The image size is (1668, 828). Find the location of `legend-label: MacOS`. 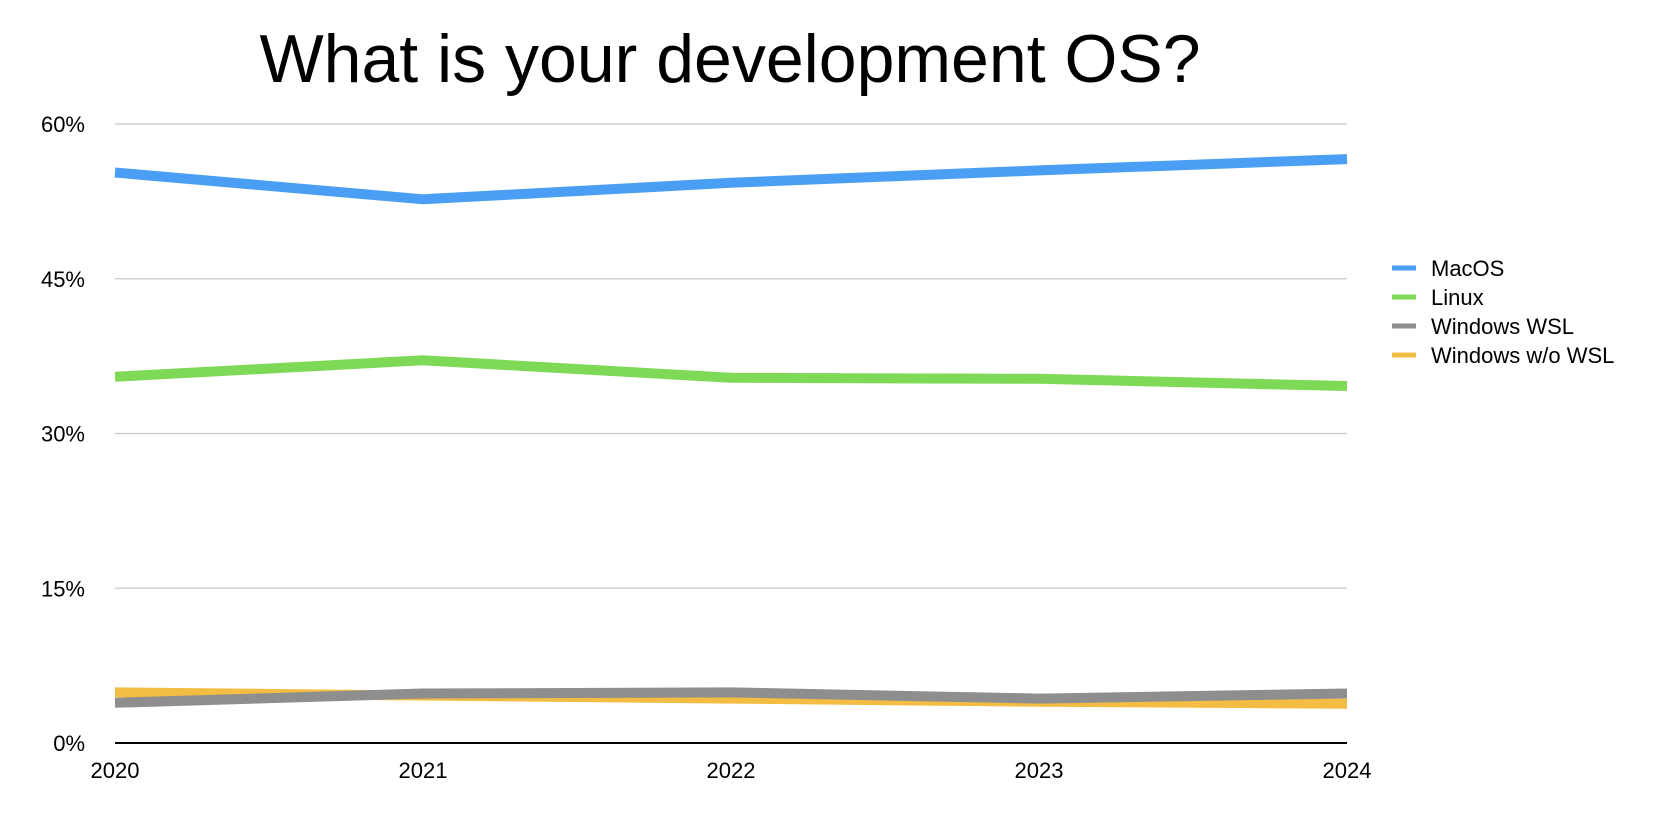

legend-label: MacOS is located at coordinates (1467, 268).